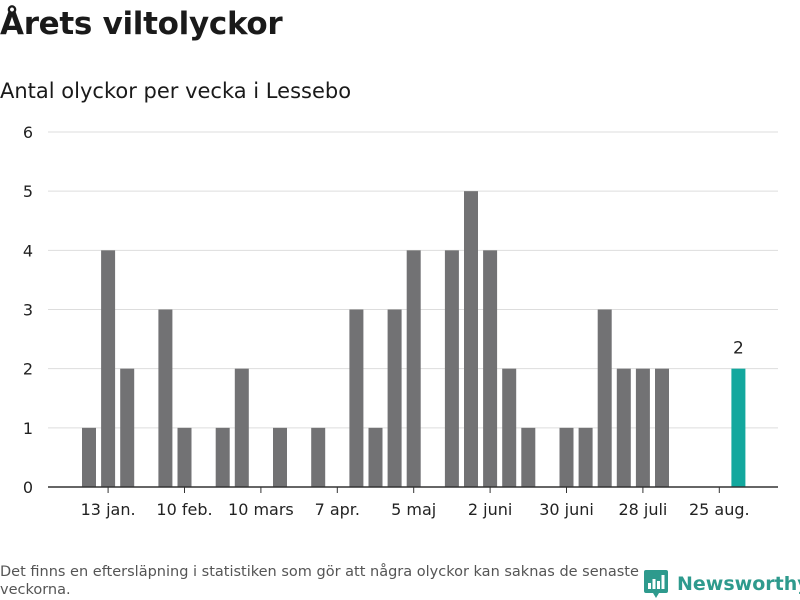 The width and height of the screenshot is (800, 600). Describe the element at coordinates (719, 509) in the screenshot. I see `x-tick-label: 25 aug.` at that location.